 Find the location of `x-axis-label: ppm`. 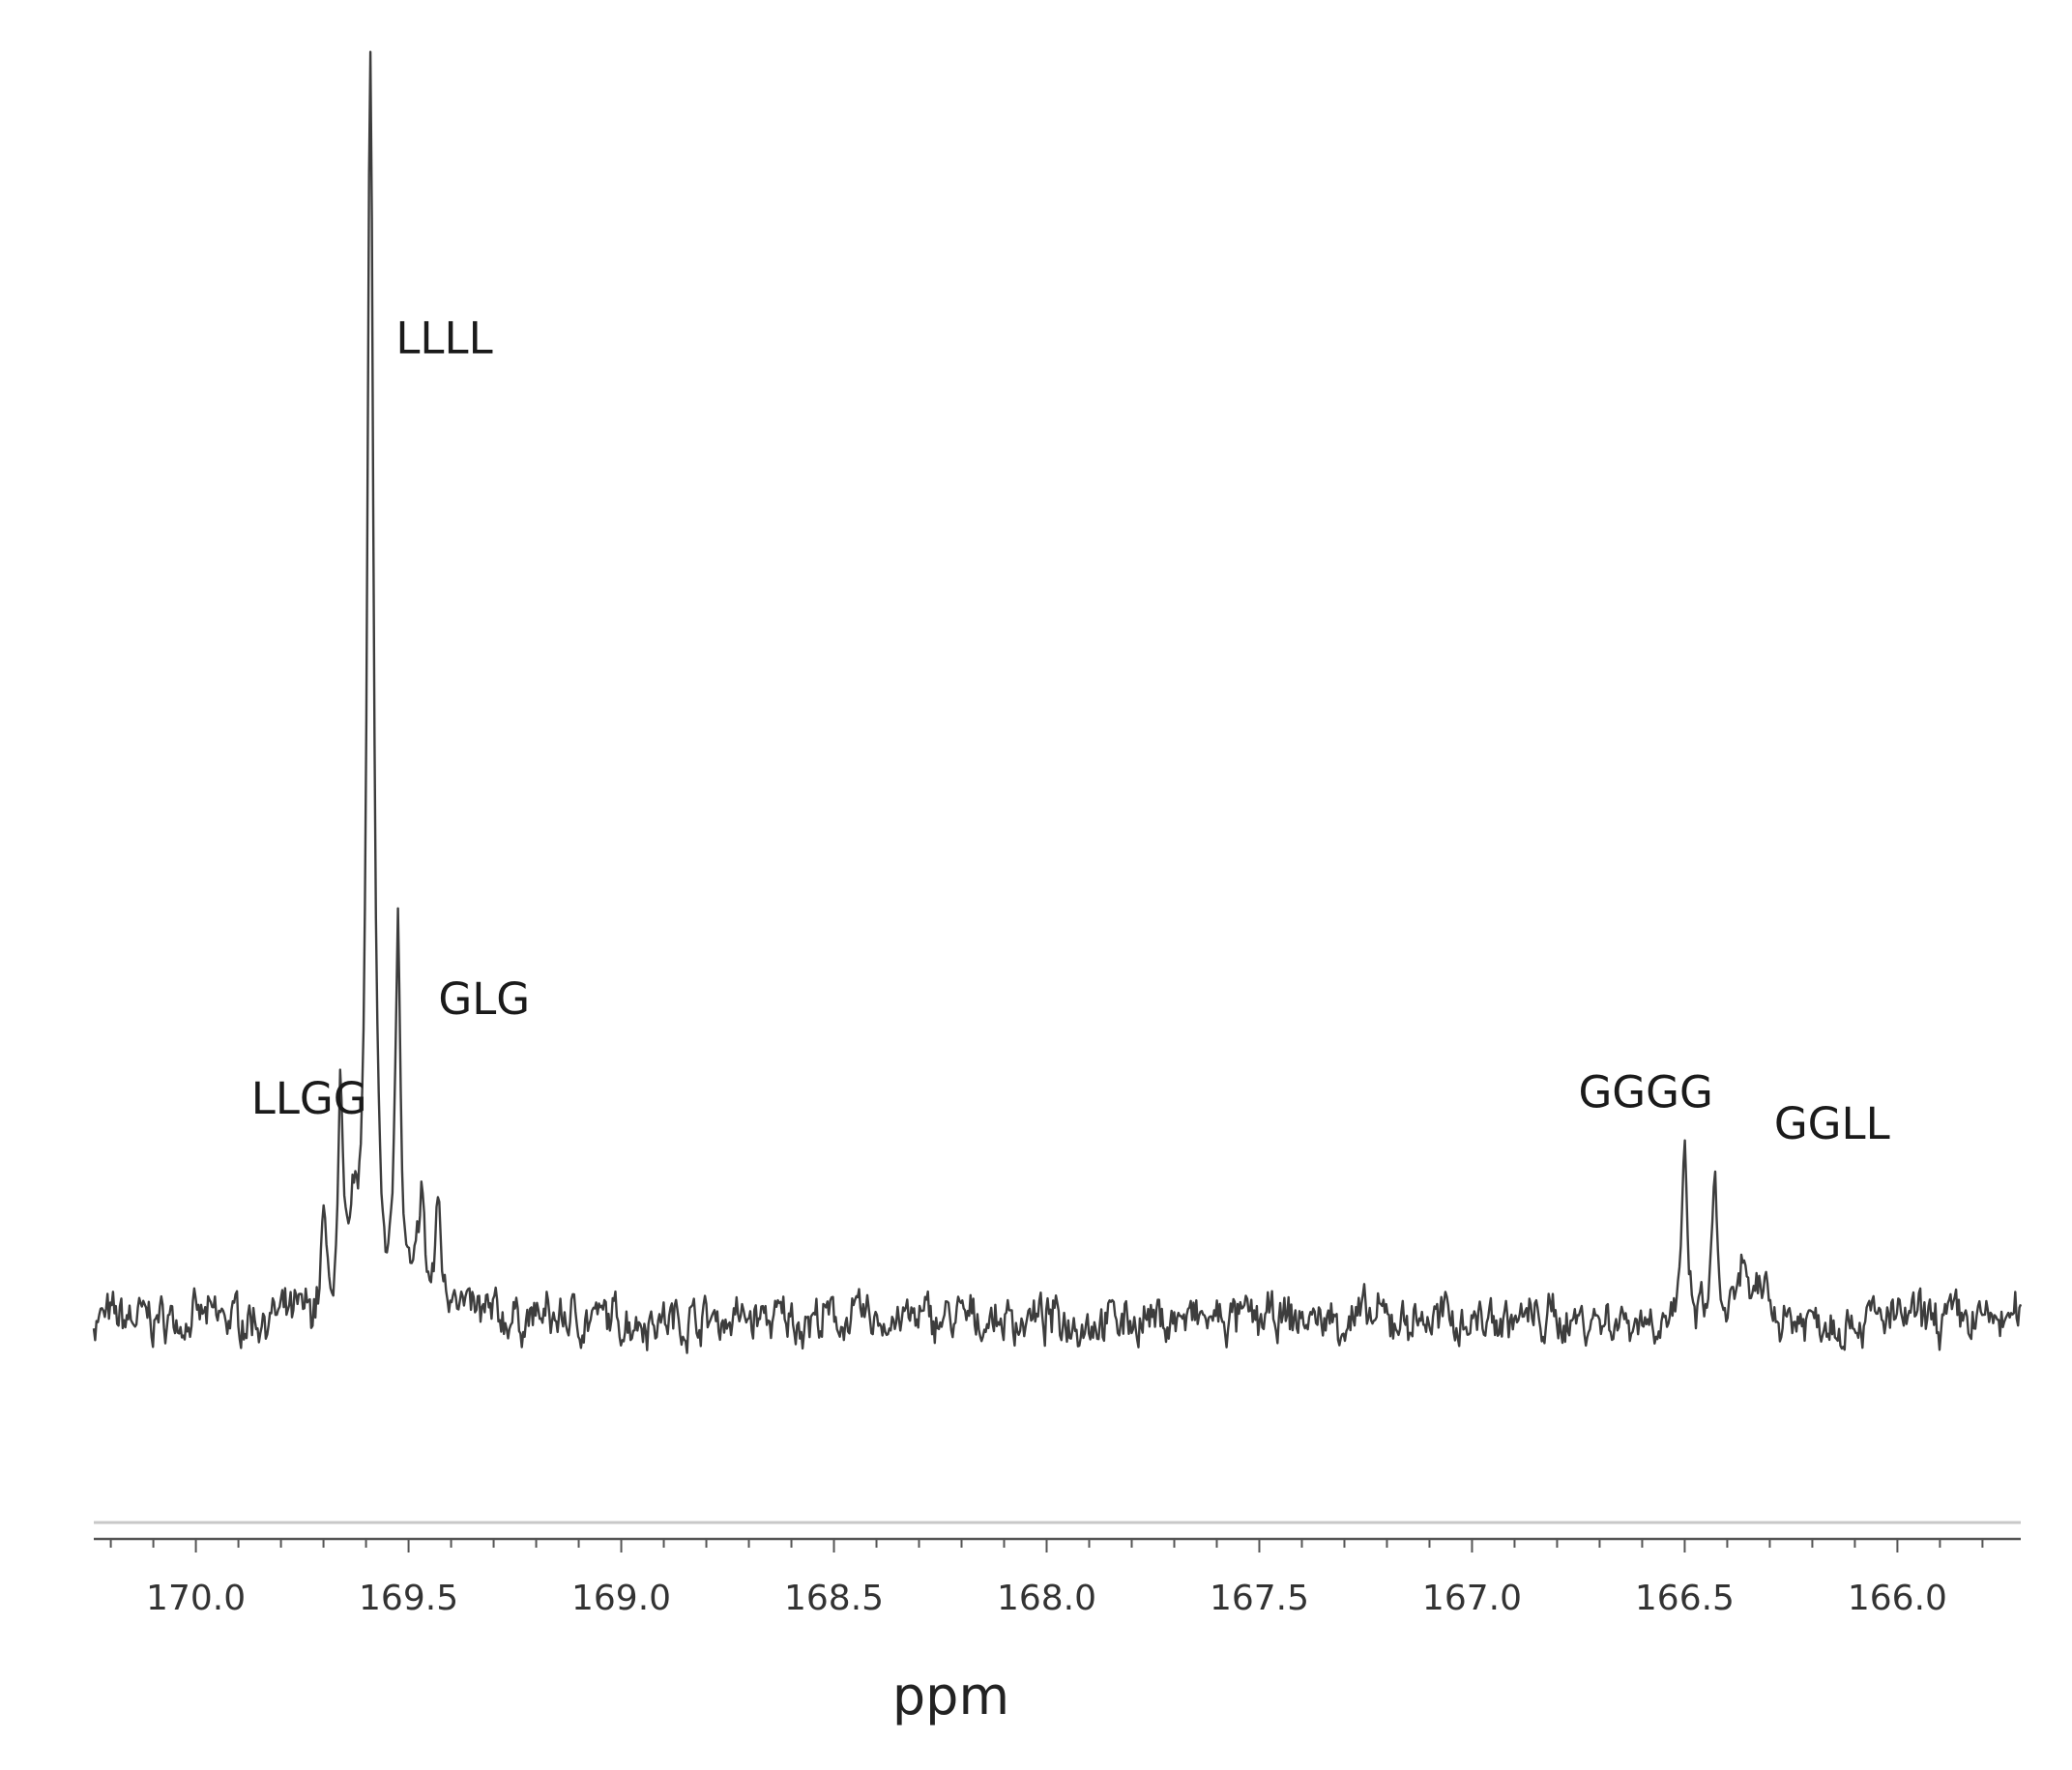

x-axis-label: ppm is located at coordinates (951, 1696).